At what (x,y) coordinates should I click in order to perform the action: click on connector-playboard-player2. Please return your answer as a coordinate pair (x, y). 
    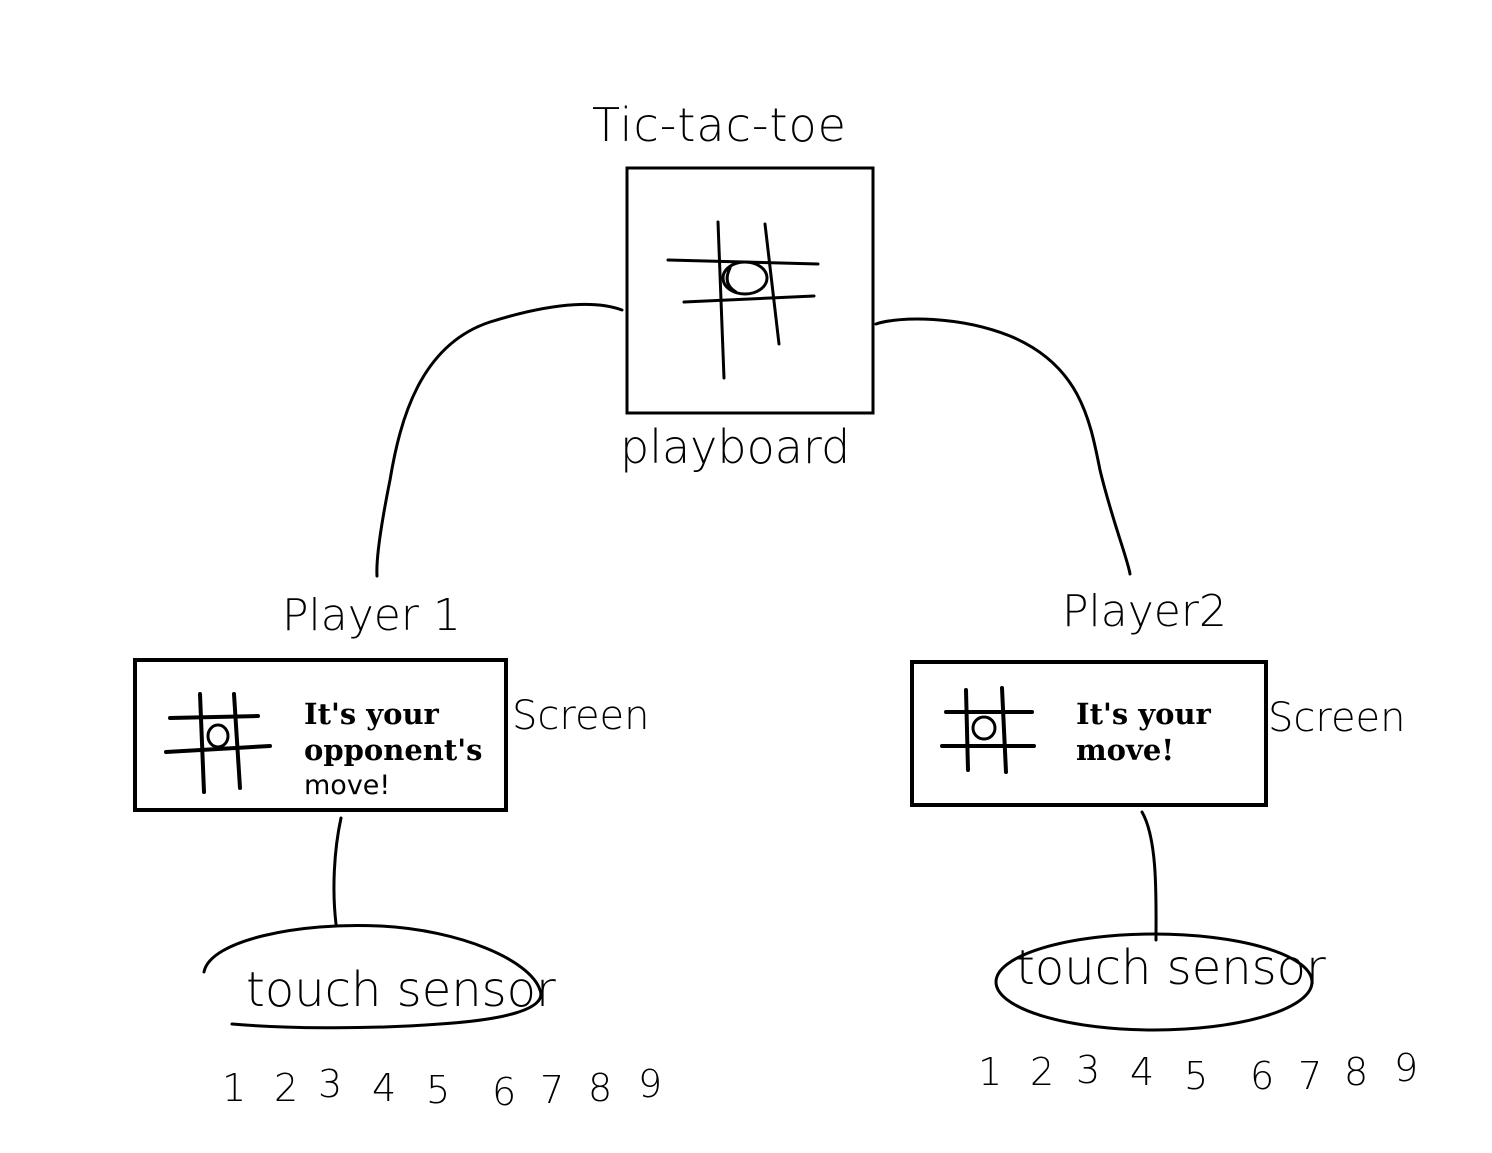
    Looking at the image, I should click on (1003, 446).